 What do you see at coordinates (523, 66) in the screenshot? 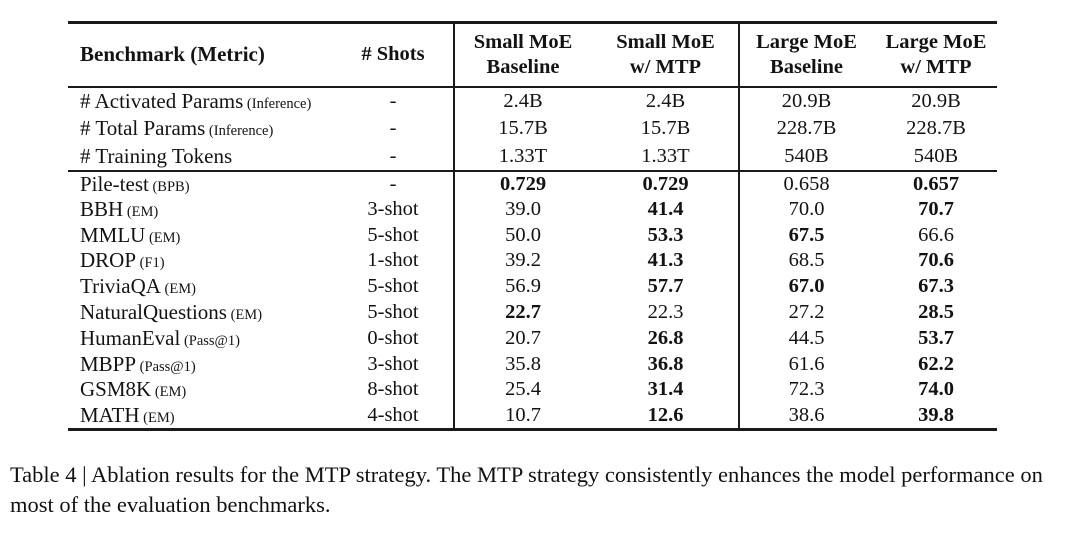
I see `header-line: Baseline` at bounding box center [523, 66].